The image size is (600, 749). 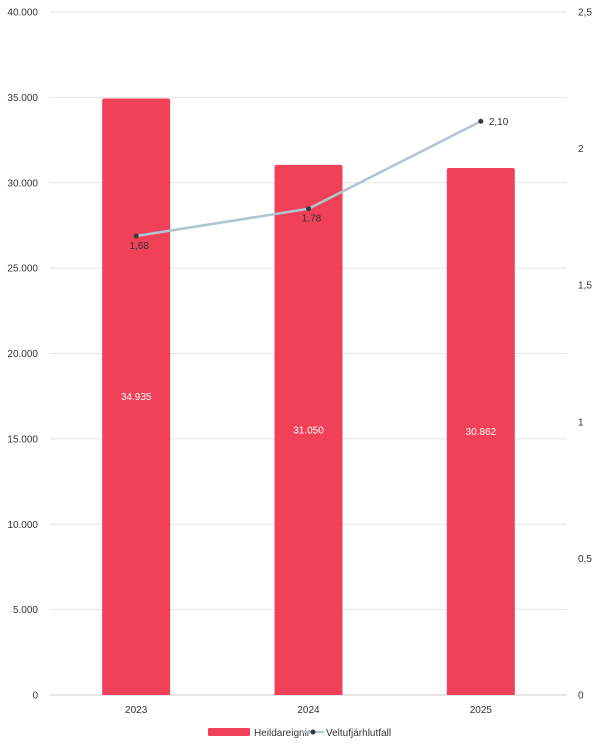 What do you see at coordinates (22, 13) in the screenshot?
I see `left-axis-tick-label: 40.000` at bounding box center [22, 13].